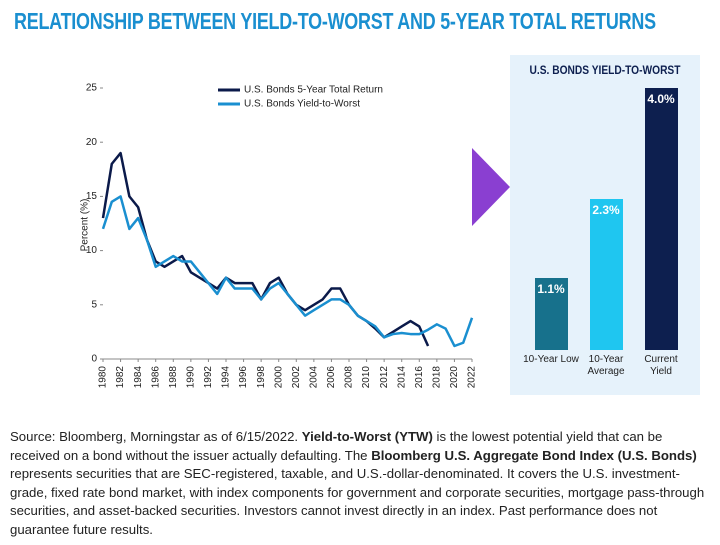 The height and width of the screenshot is (545, 720). I want to click on value-label: 1.1%, so click(551, 288).